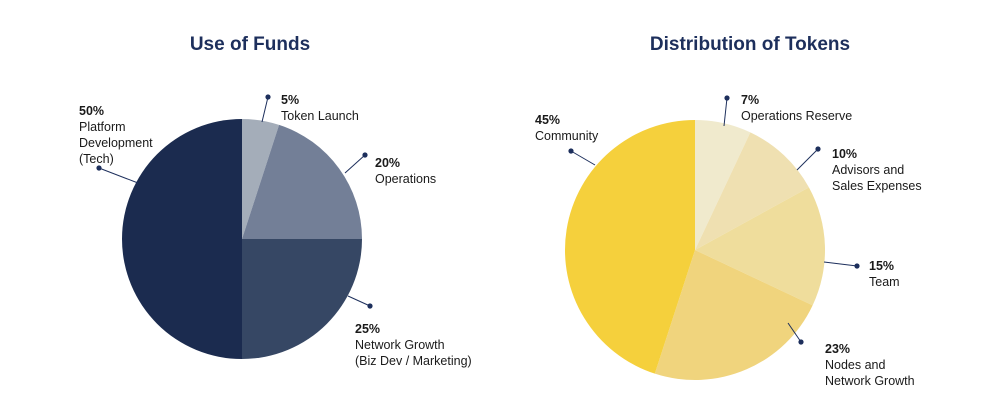 The width and height of the screenshot is (1000, 400). Describe the element at coordinates (837, 349) in the screenshot. I see `data-label-value: 23%` at that location.